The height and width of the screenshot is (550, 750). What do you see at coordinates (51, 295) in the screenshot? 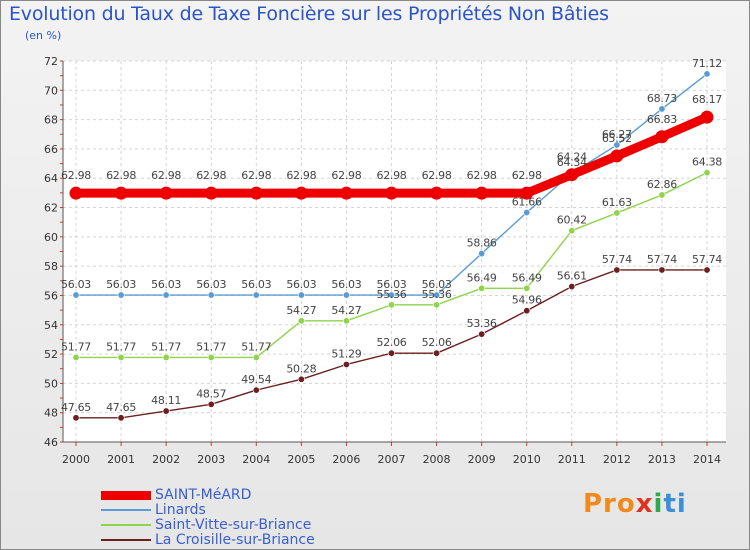
I see `y-tick-label: 56` at bounding box center [51, 295].